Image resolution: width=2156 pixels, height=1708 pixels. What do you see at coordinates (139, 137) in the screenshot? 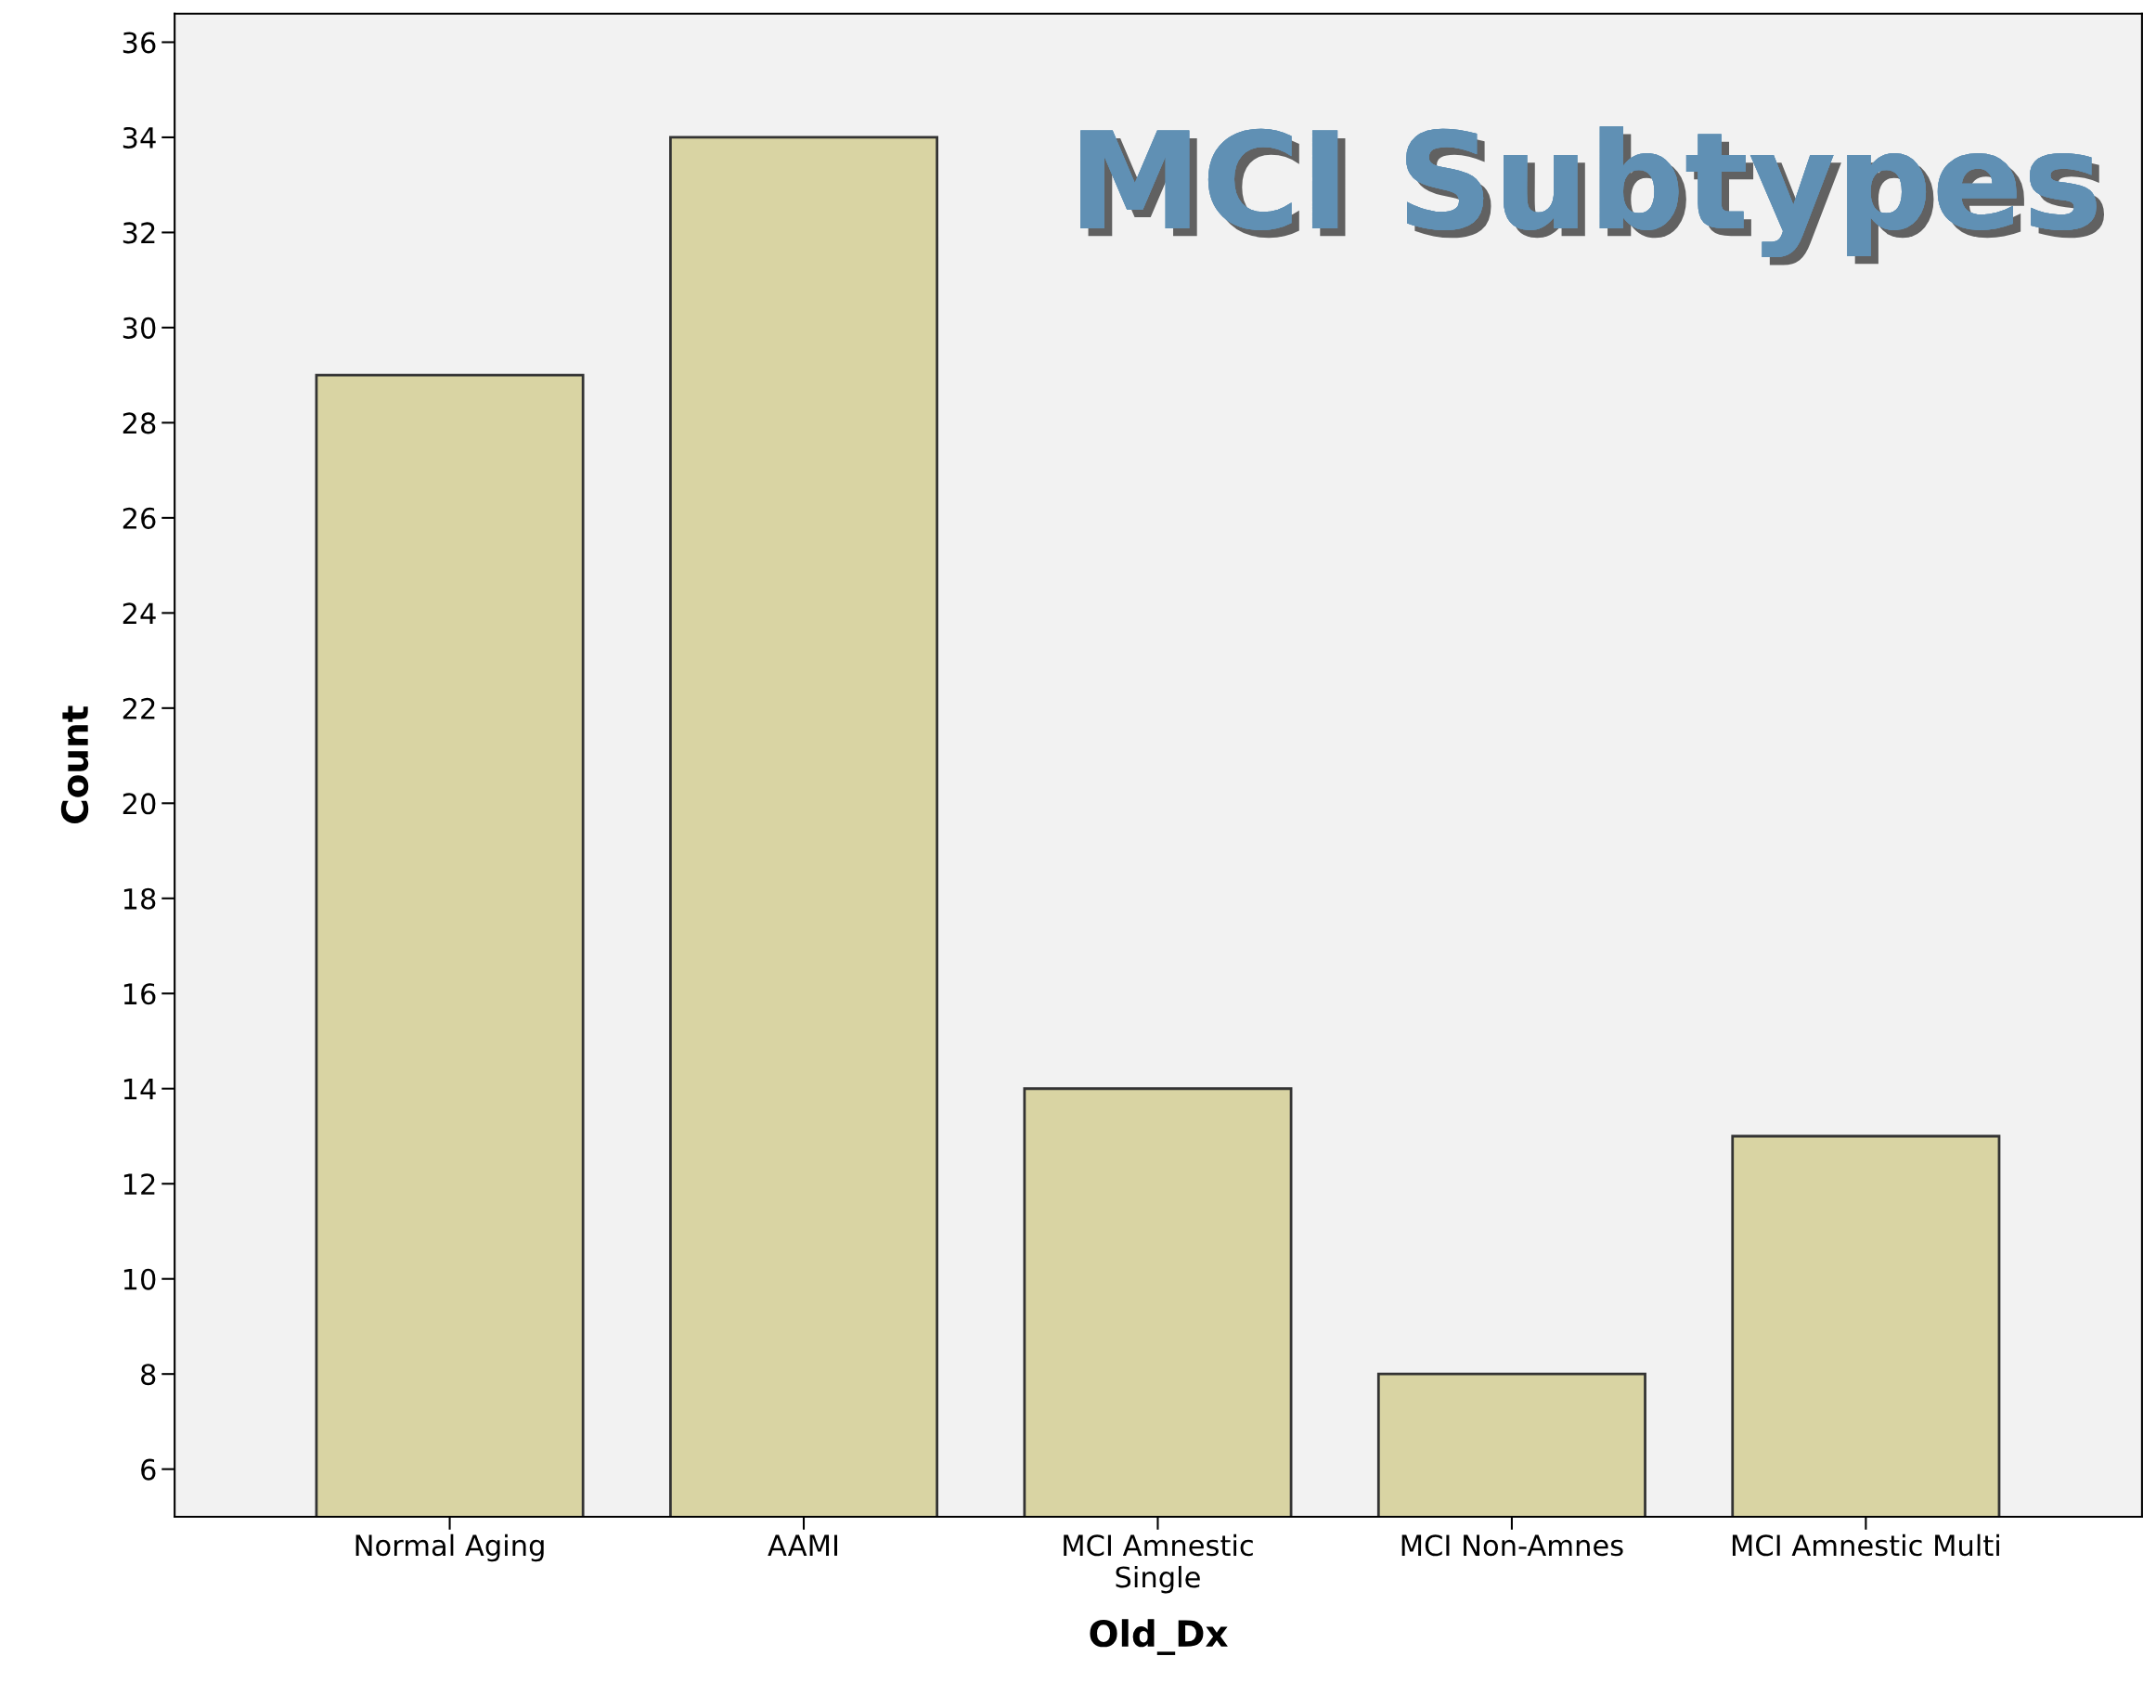
I see `y-tick-label: 34` at bounding box center [139, 137].